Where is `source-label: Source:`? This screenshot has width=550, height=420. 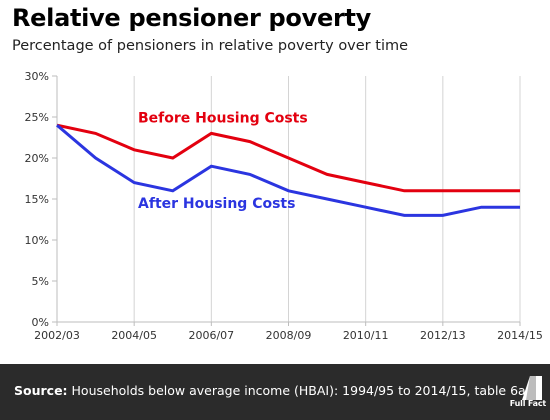 source-label: Source: is located at coordinates (41, 390).